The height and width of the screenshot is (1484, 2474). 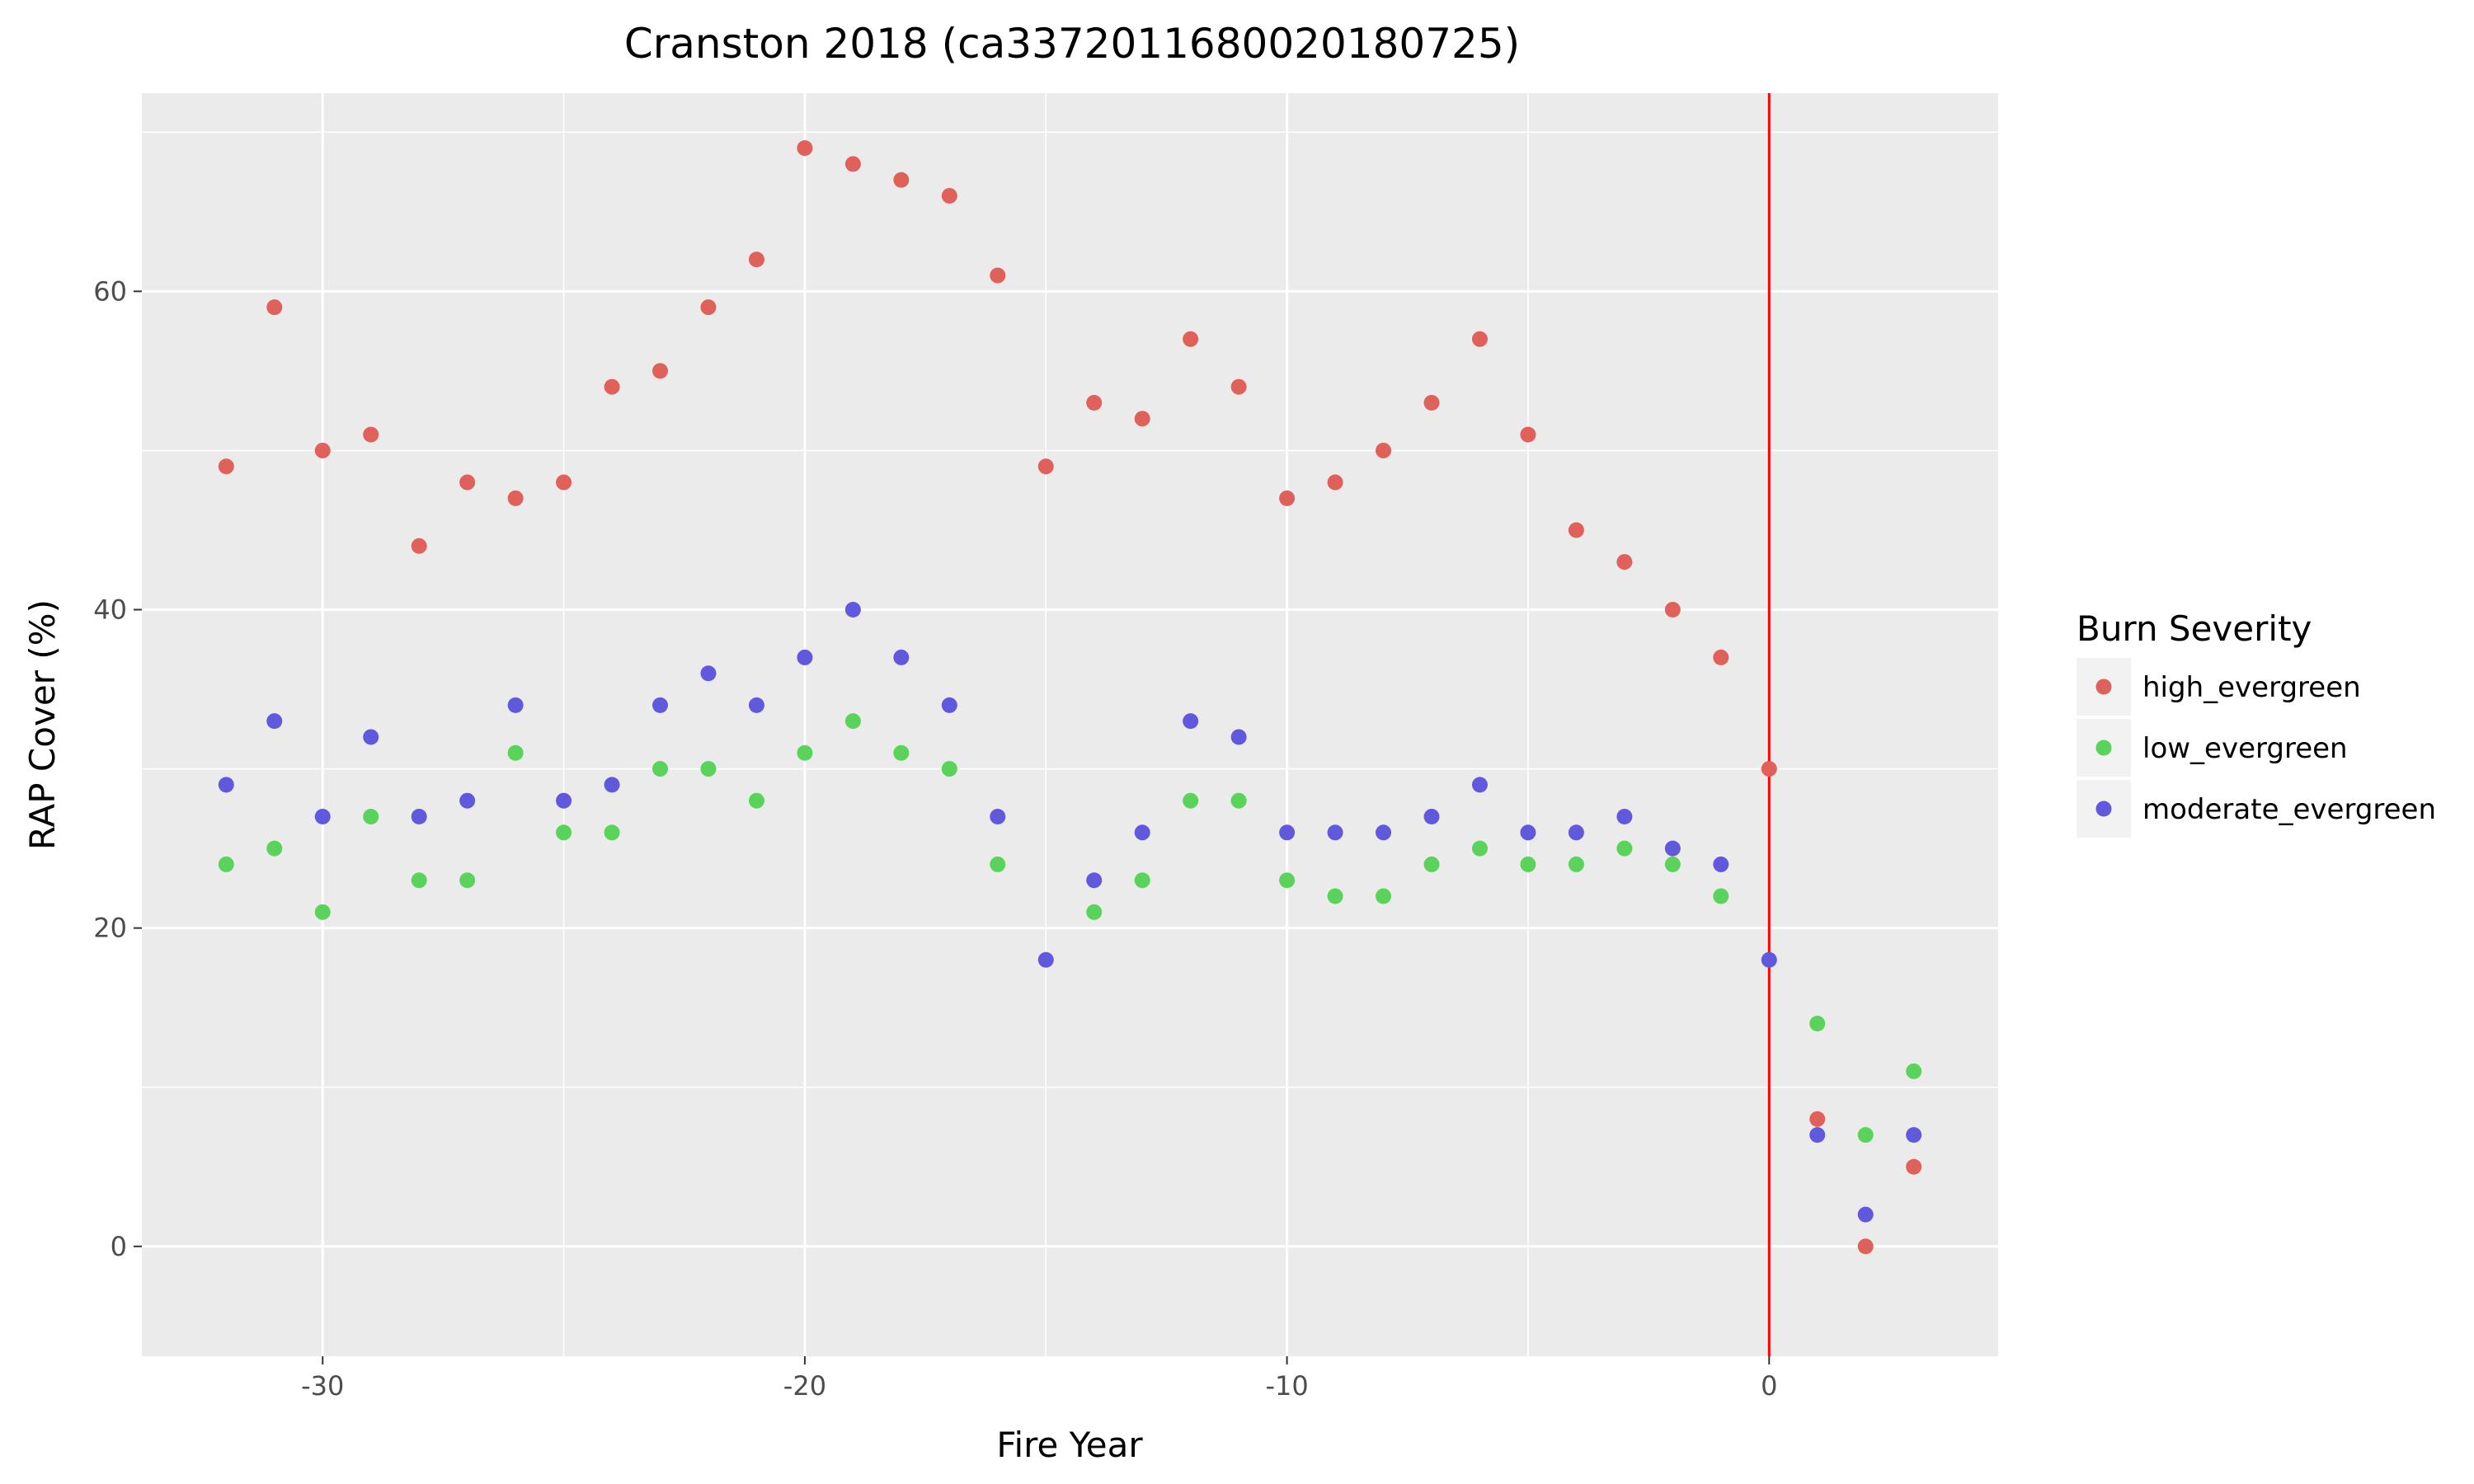 I want to click on x-axis-ticks: -30 -20 -10 0, so click(x=1039, y=1379).